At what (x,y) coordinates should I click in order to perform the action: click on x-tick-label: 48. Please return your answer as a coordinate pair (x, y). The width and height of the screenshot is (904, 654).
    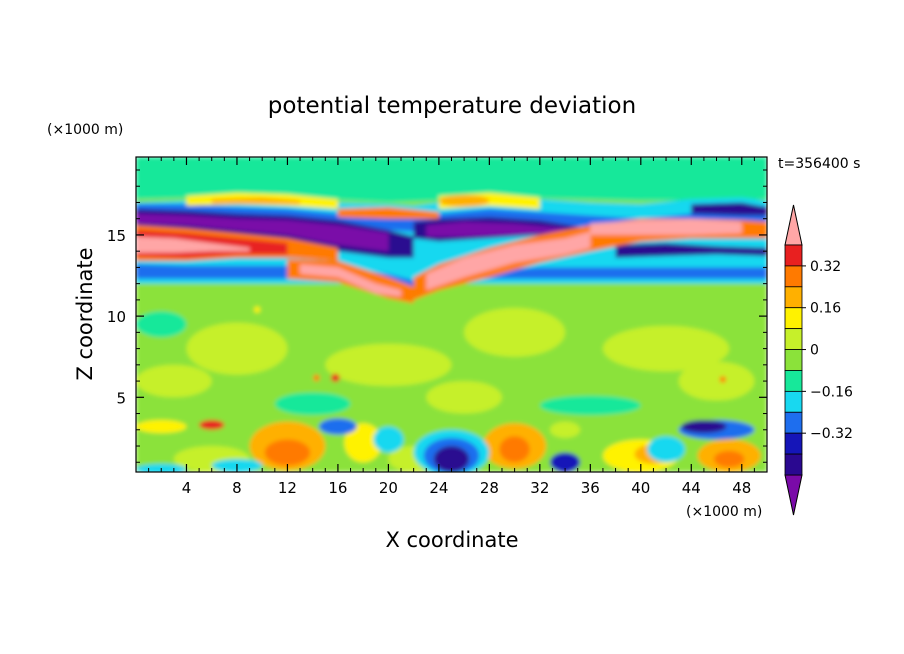
    Looking at the image, I should click on (741, 488).